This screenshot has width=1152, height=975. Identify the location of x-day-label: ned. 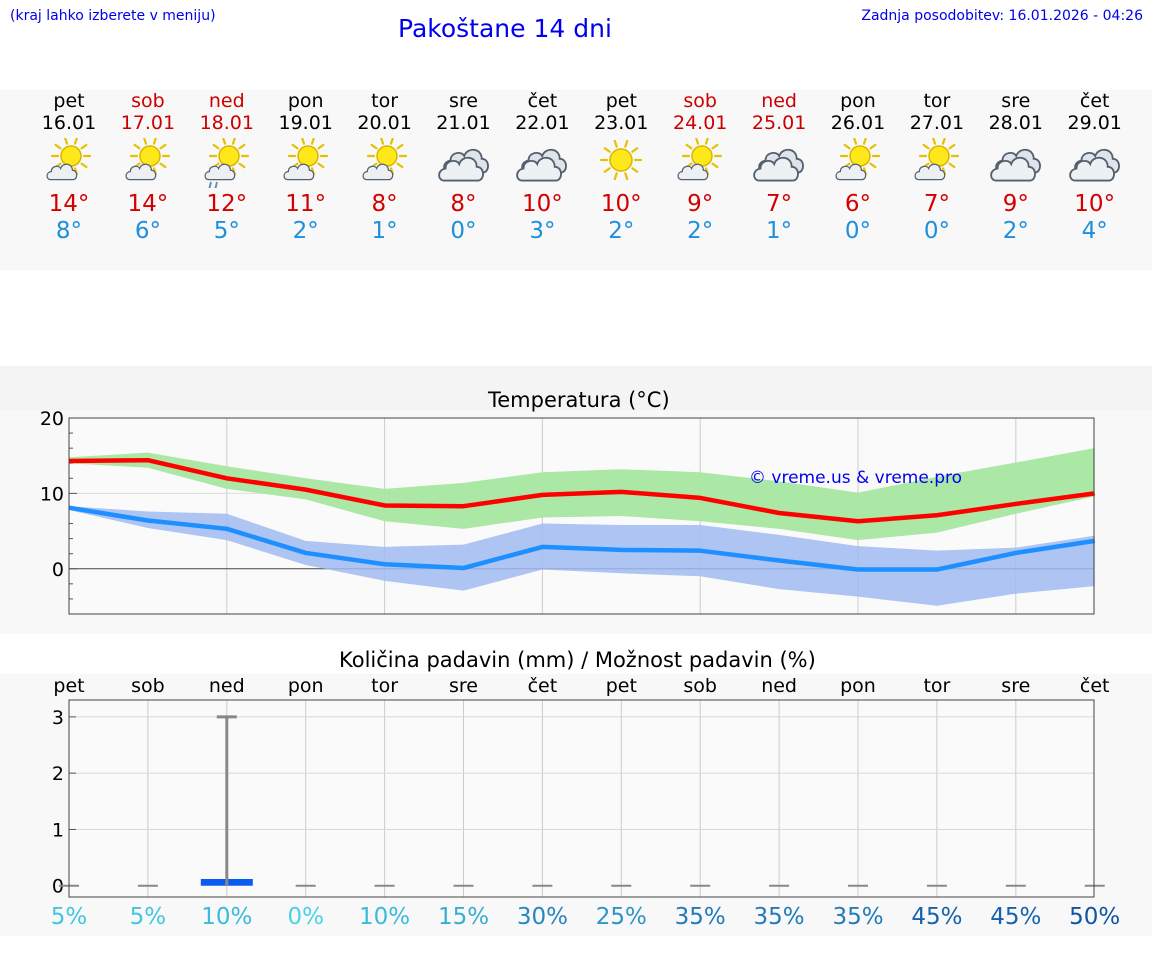
(227, 686).